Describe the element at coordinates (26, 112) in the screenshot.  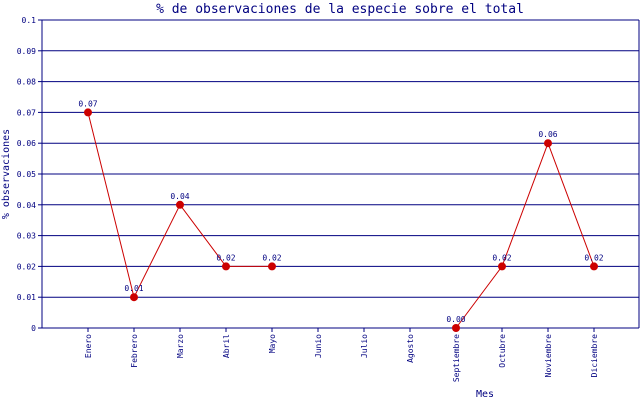
I see `y-tick-label: 0.07` at that location.